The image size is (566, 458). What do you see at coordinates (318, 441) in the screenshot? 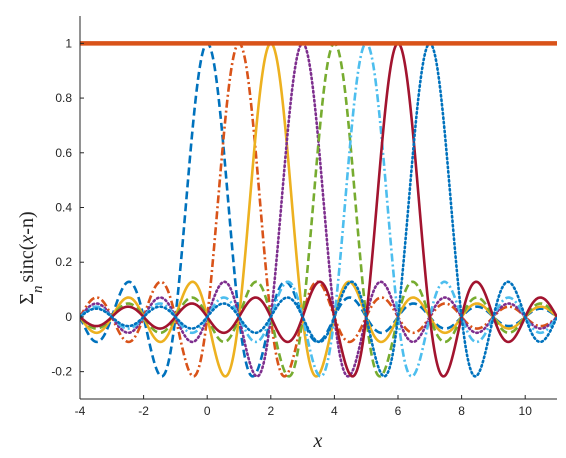
I see `x-axis-label: x` at bounding box center [318, 441].